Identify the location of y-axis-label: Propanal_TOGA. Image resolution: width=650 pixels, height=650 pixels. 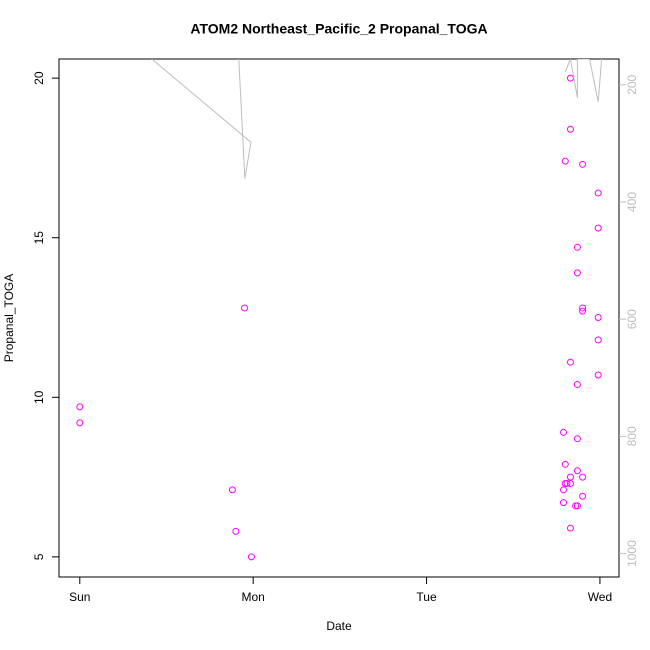
(9, 318).